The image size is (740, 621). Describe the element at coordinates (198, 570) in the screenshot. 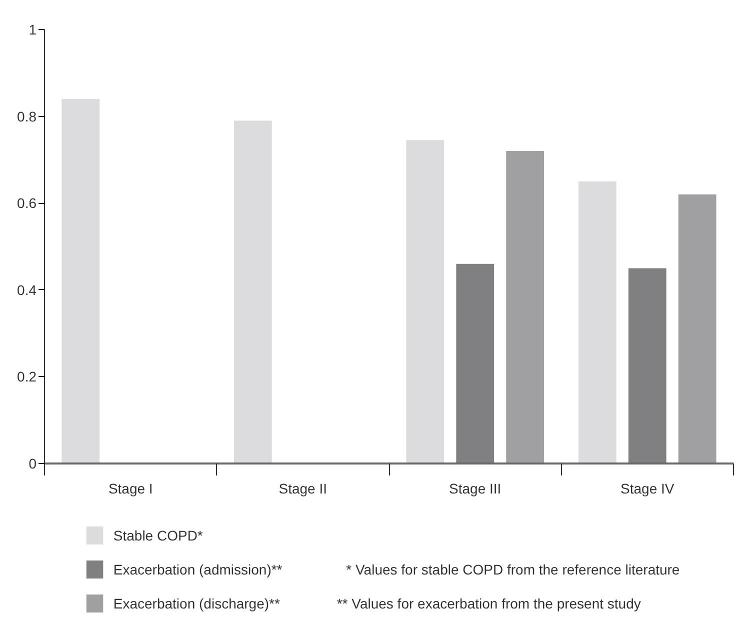

I see `legend-label: Exacerbation (admission)**` at that location.